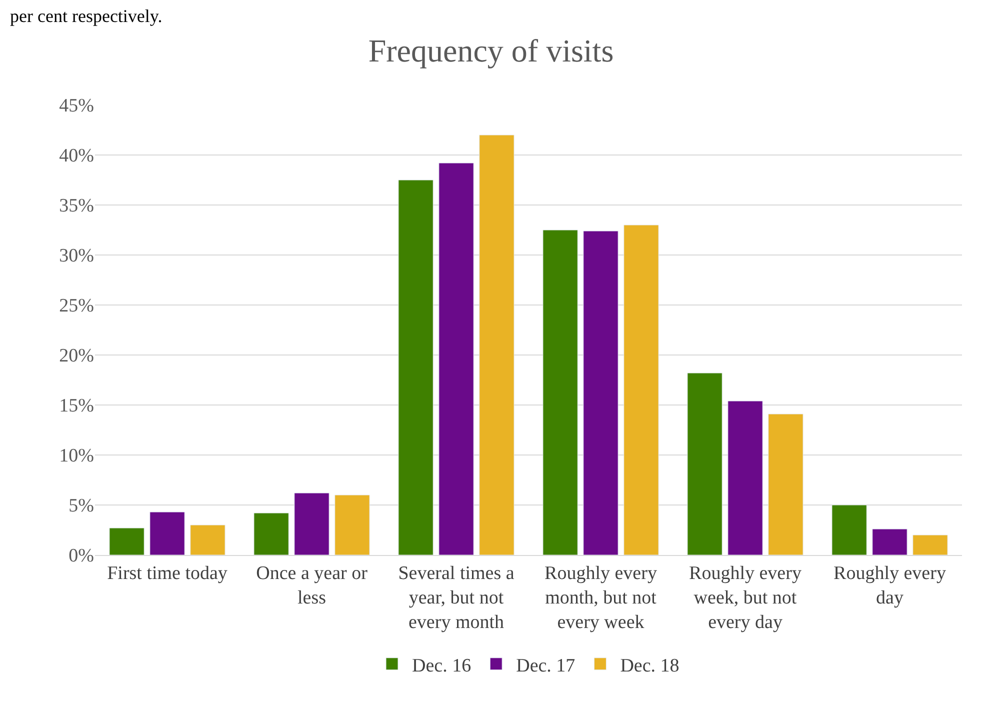 The image size is (982, 720). I want to click on y-tick-label: 15%, so click(76, 406).